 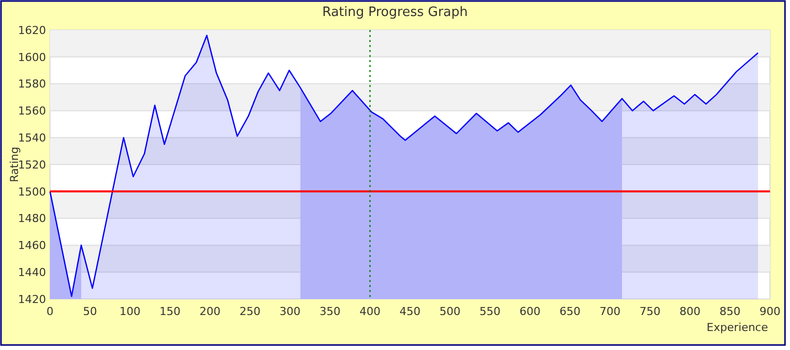 I want to click on x-axis-title: Experience, so click(x=737, y=327).